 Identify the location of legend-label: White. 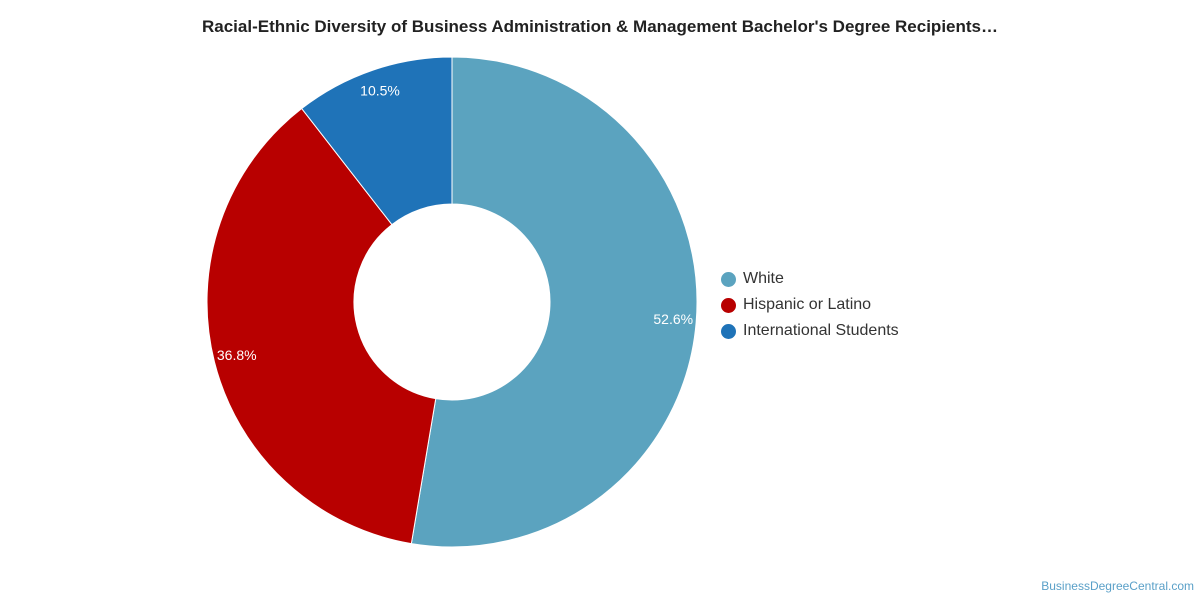
(763, 278).